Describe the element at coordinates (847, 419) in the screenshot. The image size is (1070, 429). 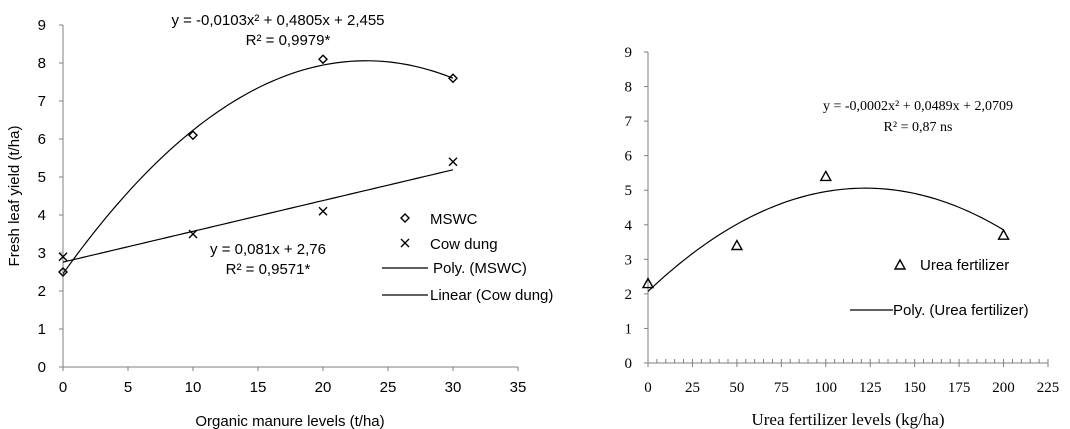
I see `right-x-axis-label: Urea fertilizer levels (kg/ha)` at that location.